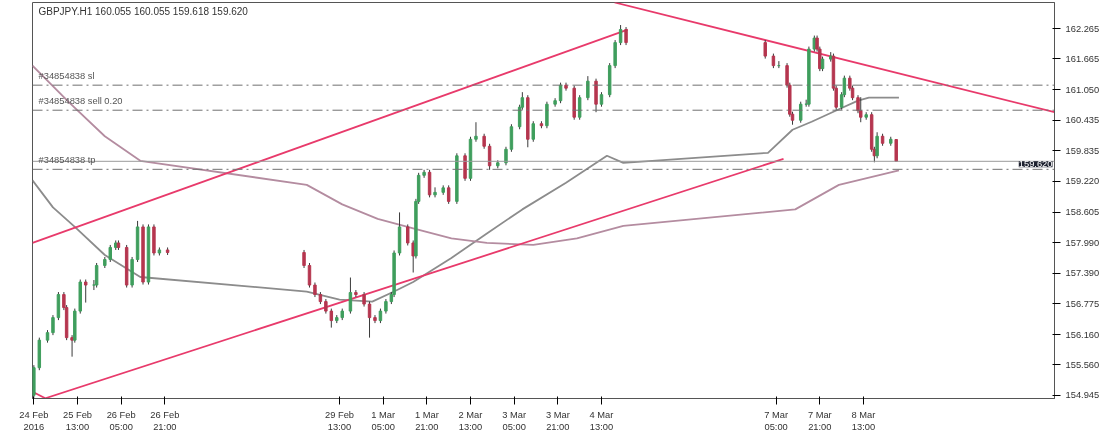 Image resolution: width=1102 pixels, height=434 pixels. What do you see at coordinates (426, 420) in the screenshot?
I see `x-tick-label: 1 Mar 21:00` at bounding box center [426, 420].